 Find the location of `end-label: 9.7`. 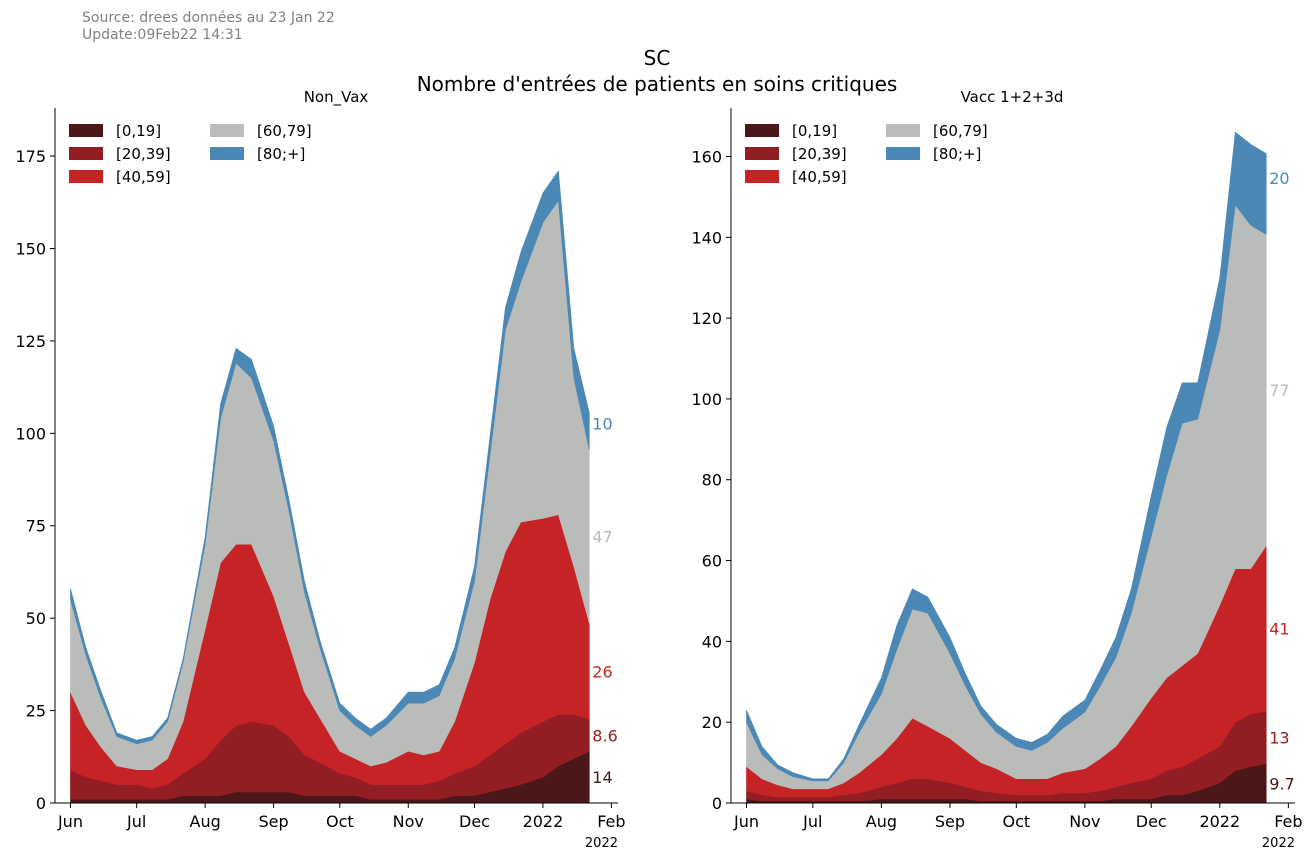

end-label: 9.7 is located at coordinates (1281, 783).